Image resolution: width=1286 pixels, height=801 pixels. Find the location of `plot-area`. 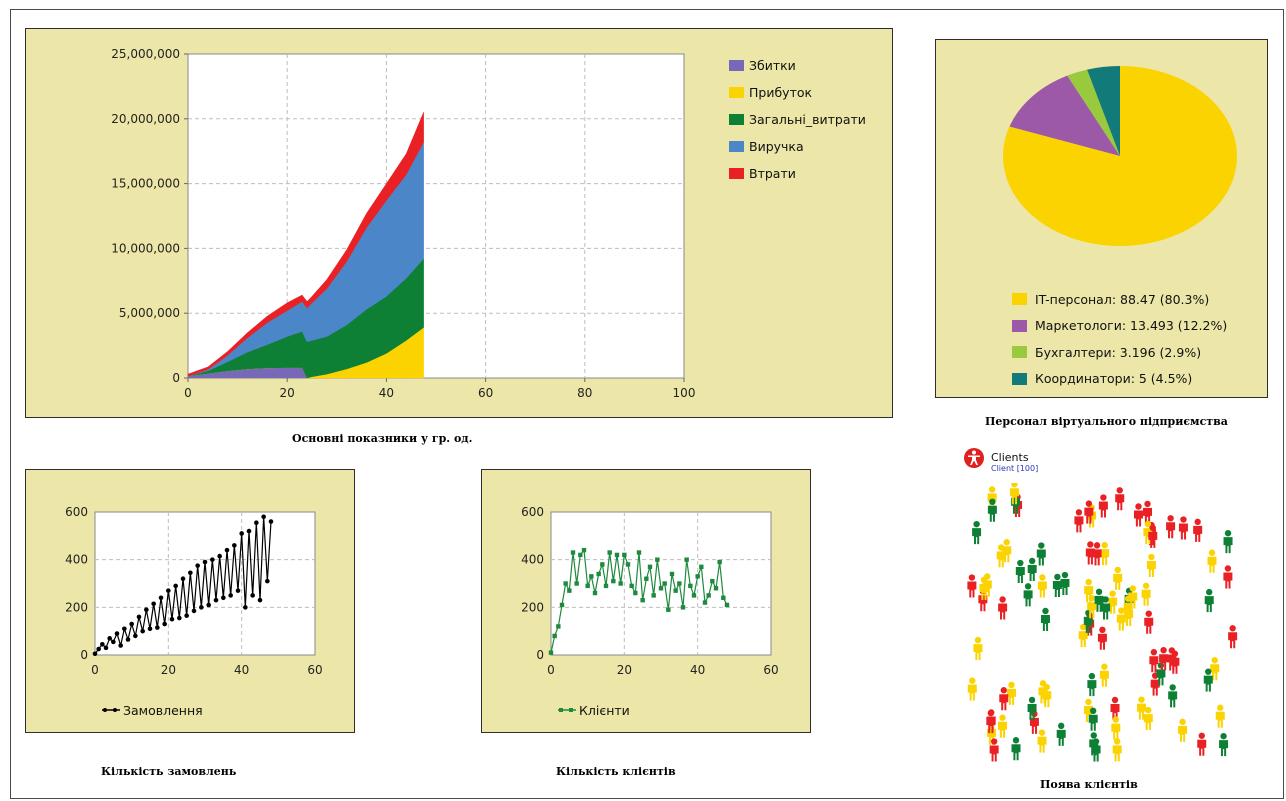

plot-area is located at coordinates (205, 583).